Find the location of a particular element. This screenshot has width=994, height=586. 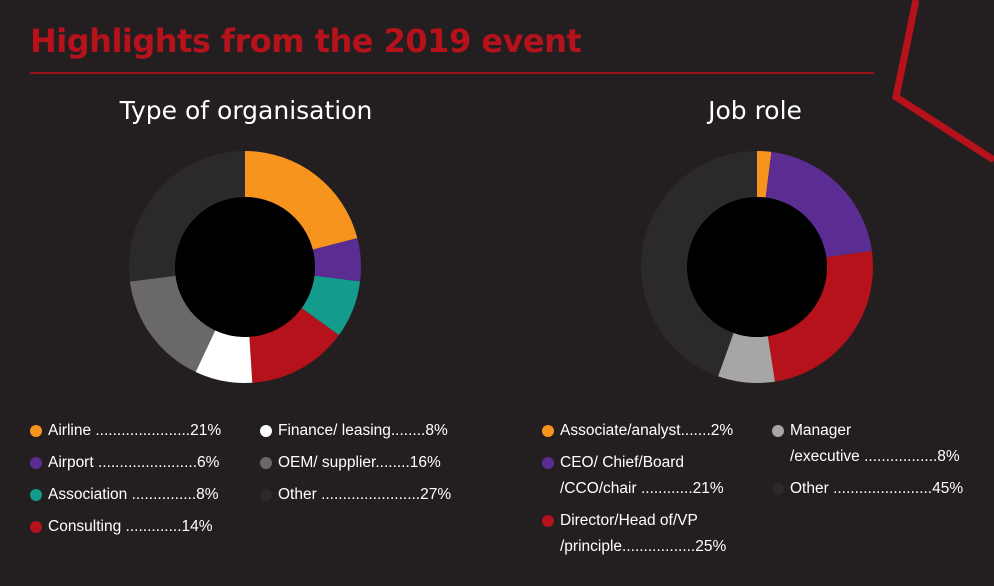

legend-label-line2: /executive .................8% is located at coordinates (875, 456).